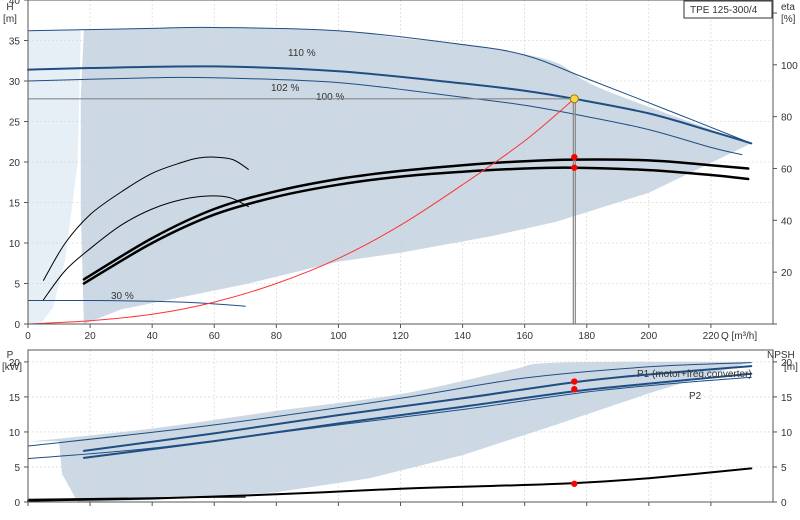 This screenshot has width=800, height=520. What do you see at coordinates (787, 363) in the screenshot?
I see `power-npsh-tick-label: 20` at bounding box center [787, 363].